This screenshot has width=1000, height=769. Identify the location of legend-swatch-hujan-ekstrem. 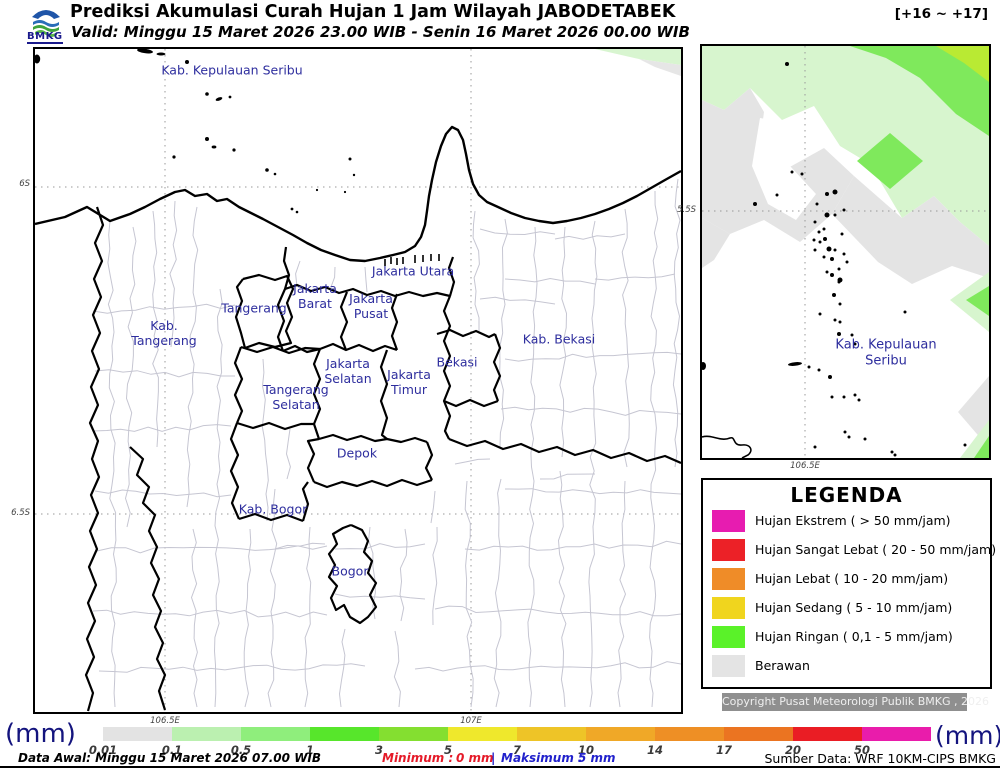
(728, 521).